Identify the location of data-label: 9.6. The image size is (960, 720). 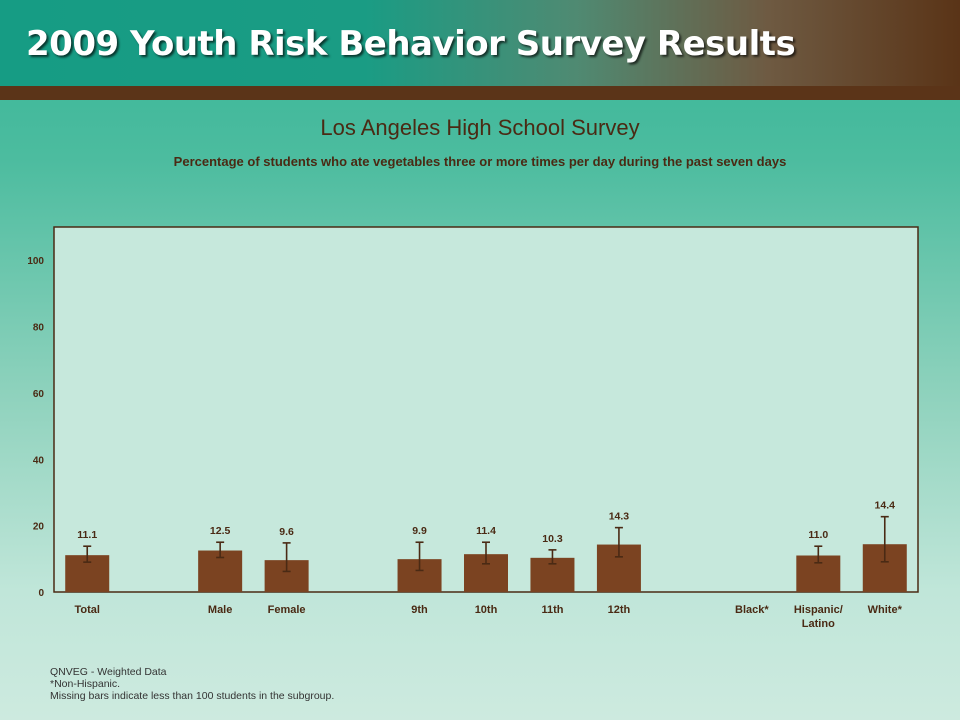
(286, 532).